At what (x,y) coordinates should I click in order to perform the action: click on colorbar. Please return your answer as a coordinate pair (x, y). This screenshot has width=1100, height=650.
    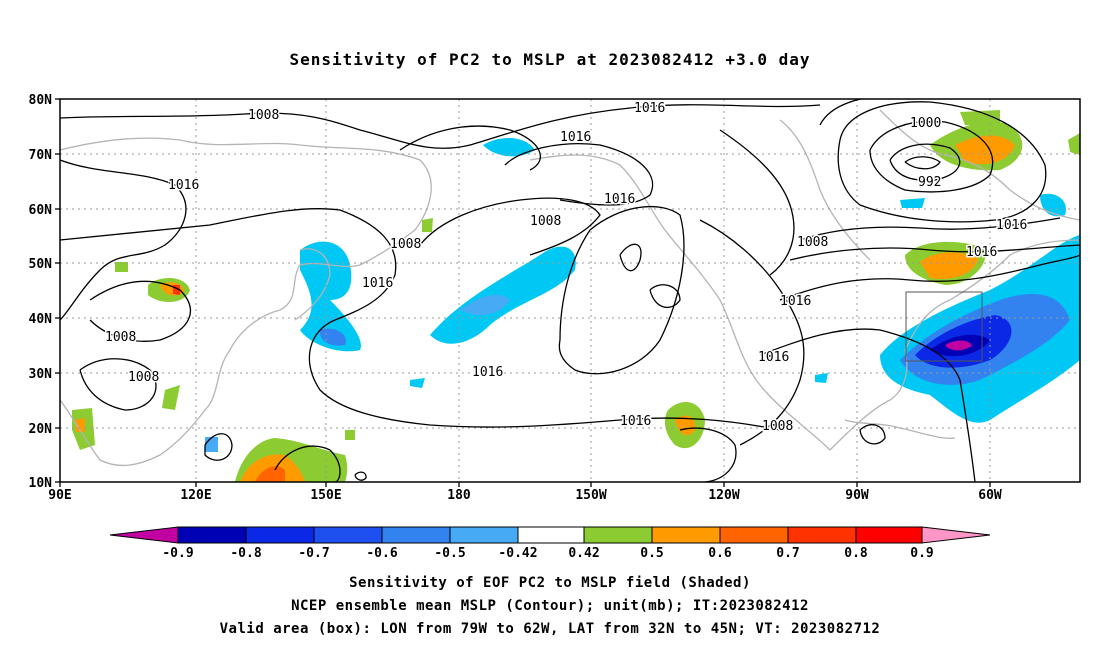
    Looking at the image, I should click on (550, 535).